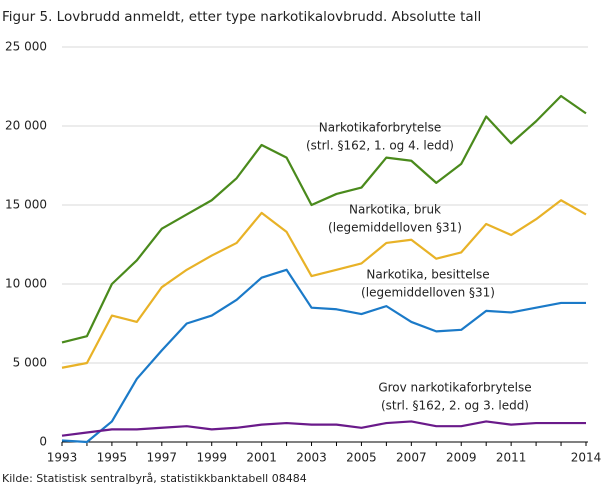 This screenshot has height=489, width=609. What do you see at coordinates (26, 126) in the screenshot?
I see `y-tick-label: 20 000` at bounding box center [26, 126].